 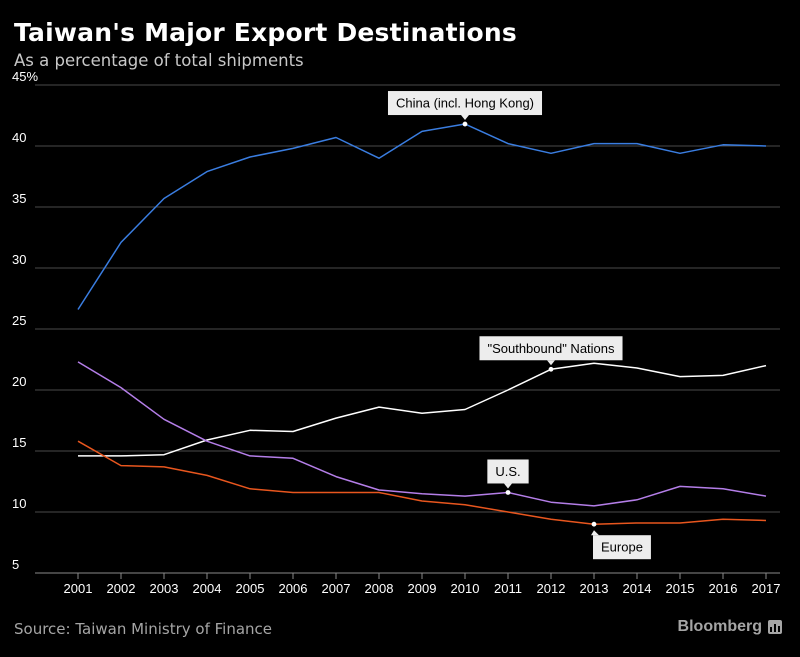 I want to click on chart-subtitle: As a percentage of total shipments, so click(x=159, y=60).